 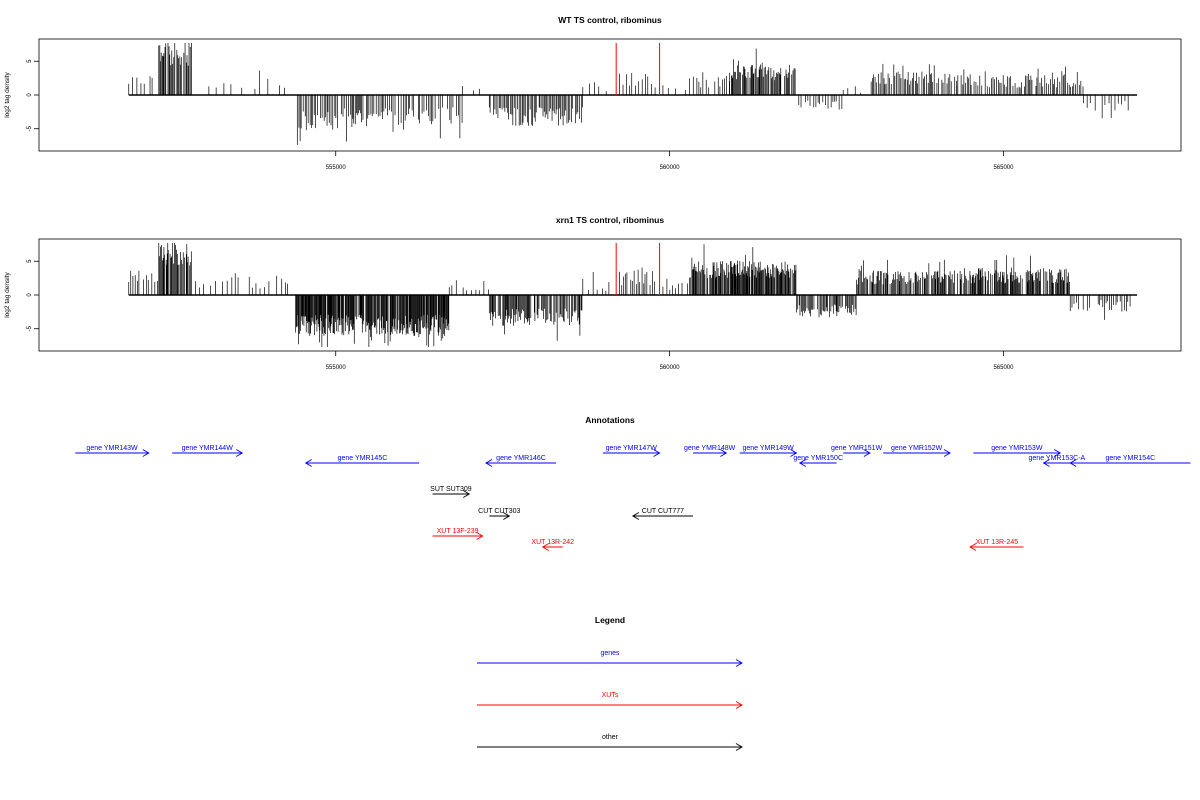 I want to click on annotation-label: gene YMR145C, so click(x=363, y=458).